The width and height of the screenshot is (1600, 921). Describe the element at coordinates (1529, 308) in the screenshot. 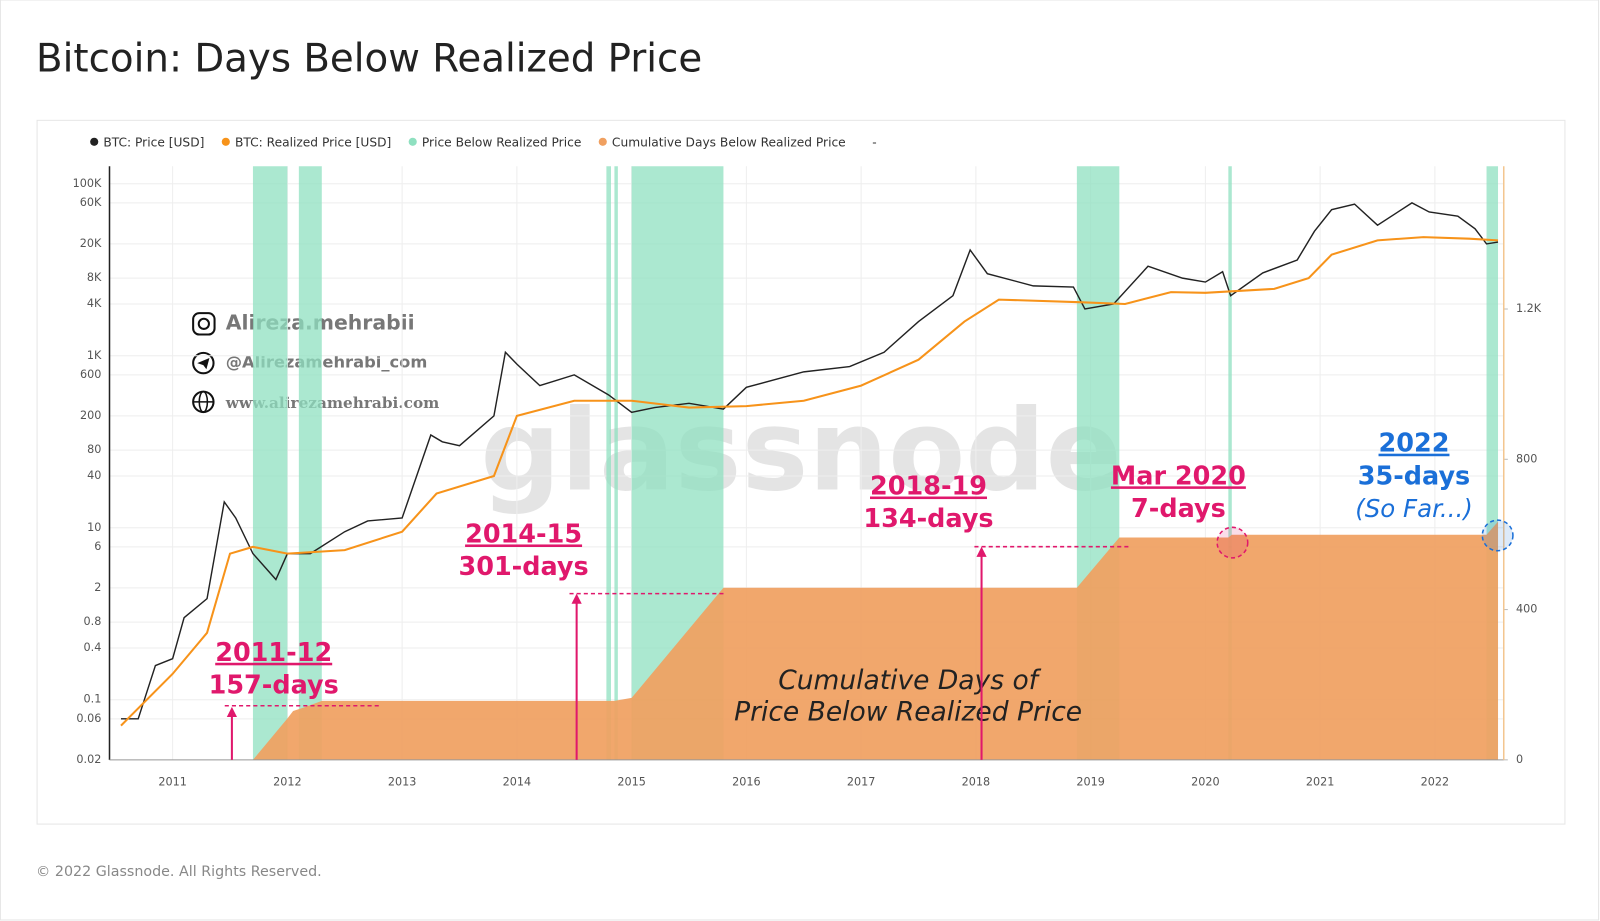

I see `y2-tick-label: 1.2K` at that location.